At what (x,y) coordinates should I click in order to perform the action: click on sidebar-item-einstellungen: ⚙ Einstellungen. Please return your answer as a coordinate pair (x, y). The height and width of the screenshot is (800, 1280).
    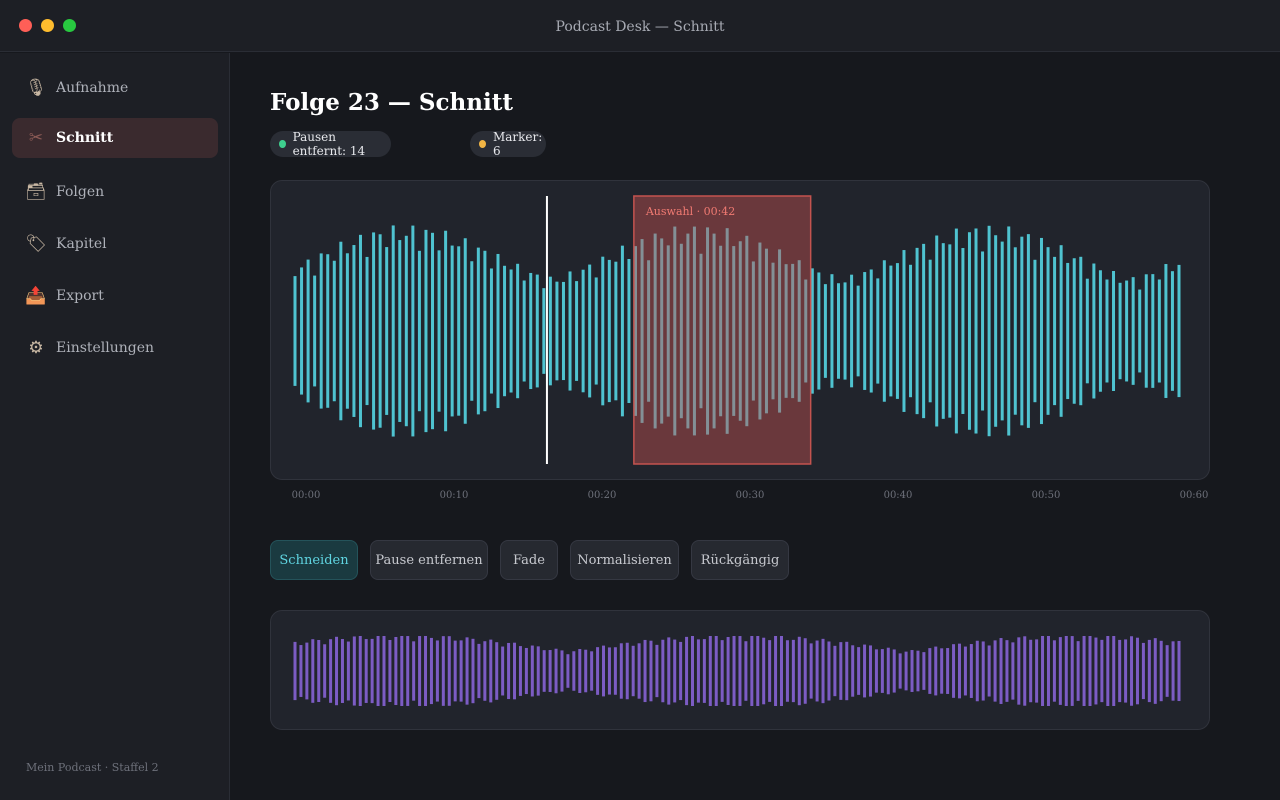
    Looking at the image, I should click on (115, 348).